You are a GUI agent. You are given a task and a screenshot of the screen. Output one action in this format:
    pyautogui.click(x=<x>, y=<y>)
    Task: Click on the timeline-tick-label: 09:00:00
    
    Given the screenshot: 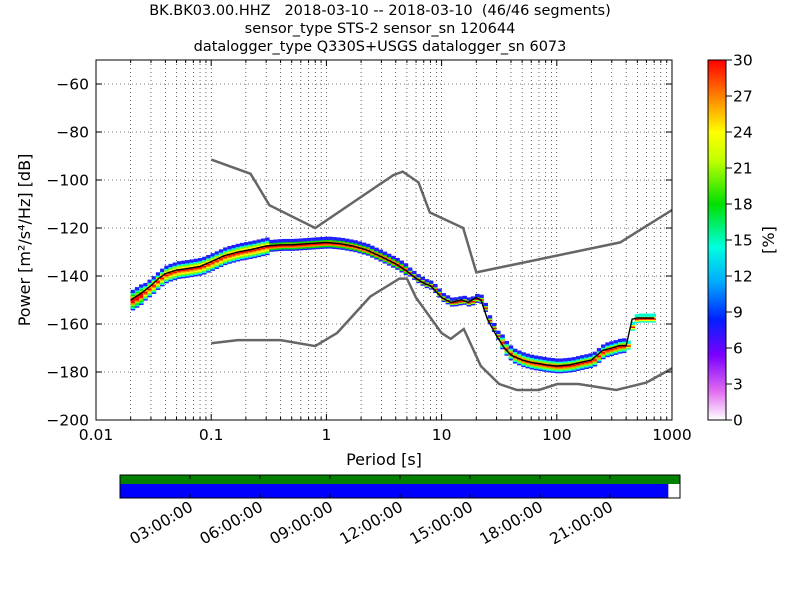 What is the action you would take?
    pyautogui.click(x=301, y=523)
    